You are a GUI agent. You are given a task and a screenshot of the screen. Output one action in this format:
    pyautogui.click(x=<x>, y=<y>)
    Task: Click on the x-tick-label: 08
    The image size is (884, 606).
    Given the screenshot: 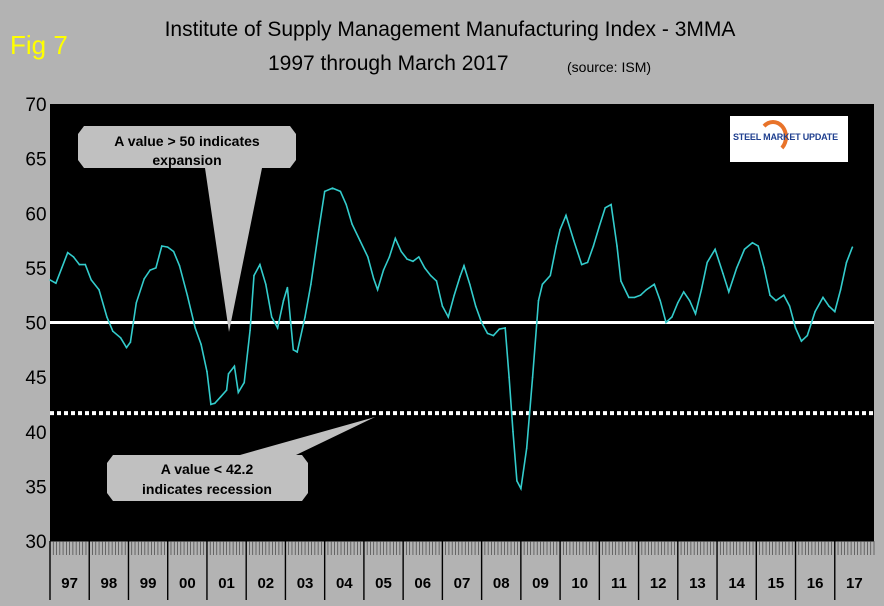 What is the action you would take?
    pyautogui.click(x=501, y=583)
    